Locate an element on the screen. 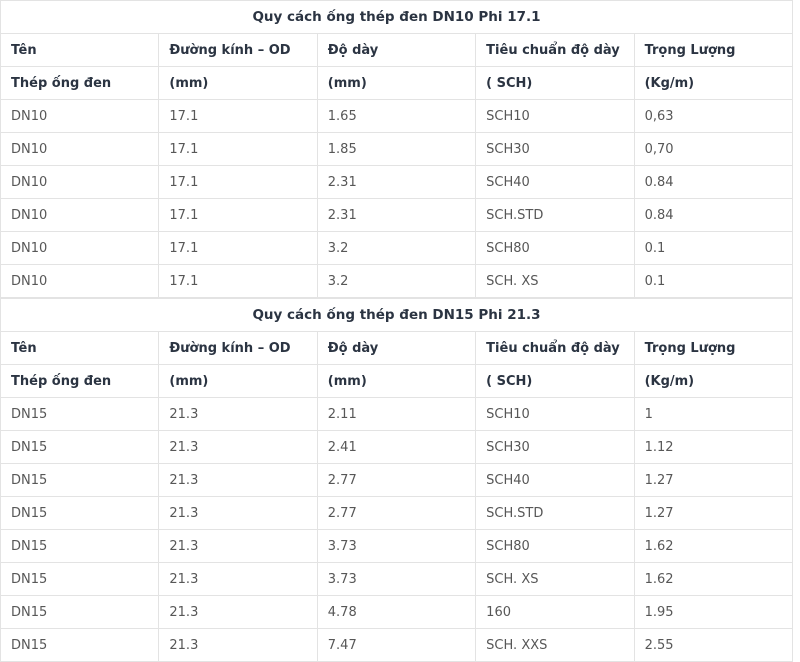  table-row: DN10 17.1 1.65 SCH10 0,63 is located at coordinates (397, 116).